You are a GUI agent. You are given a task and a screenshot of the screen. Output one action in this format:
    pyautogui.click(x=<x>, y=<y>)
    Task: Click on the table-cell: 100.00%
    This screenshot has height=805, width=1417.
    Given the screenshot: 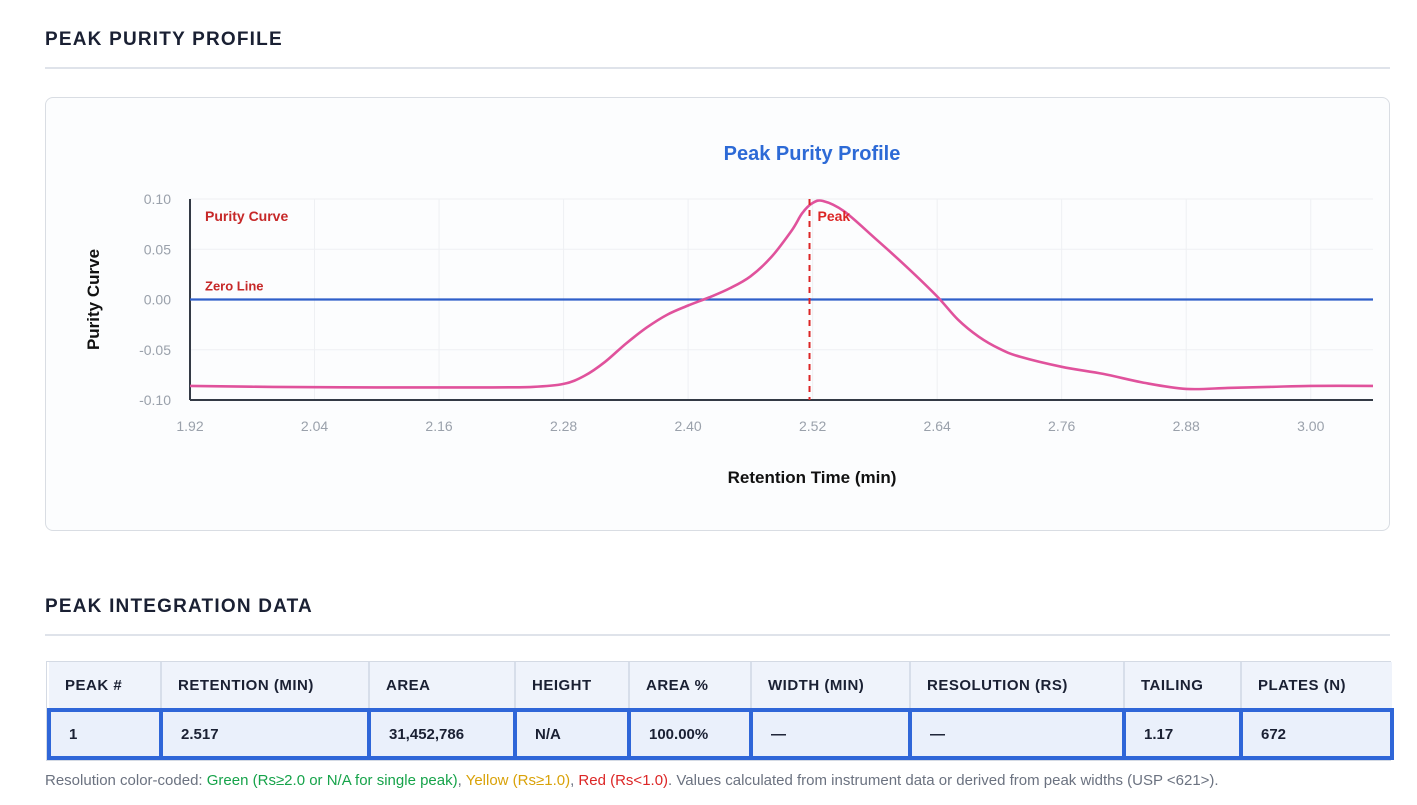 What is the action you would take?
    pyautogui.click(x=689, y=734)
    